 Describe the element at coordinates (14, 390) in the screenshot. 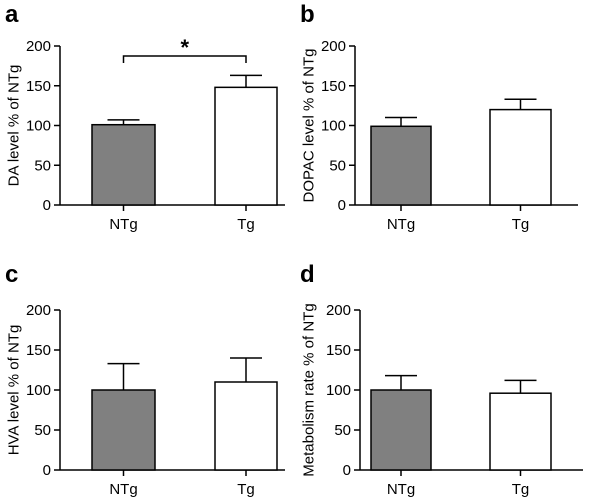

I see `y-axis-label: HVA level % of NTg` at that location.